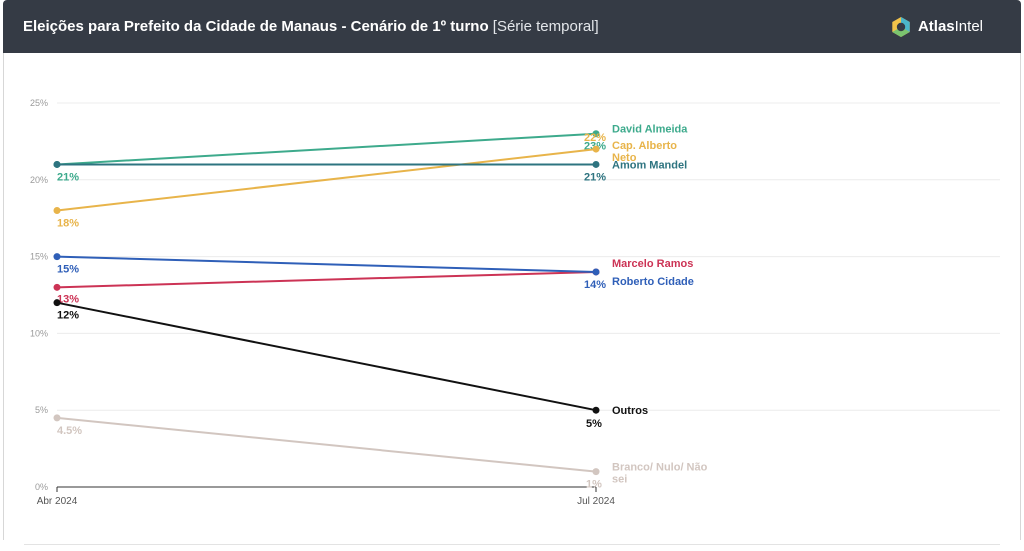 The image size is (1024, 551). I want to click on chart-subtitle: [Série temporal], so click(545, 26).